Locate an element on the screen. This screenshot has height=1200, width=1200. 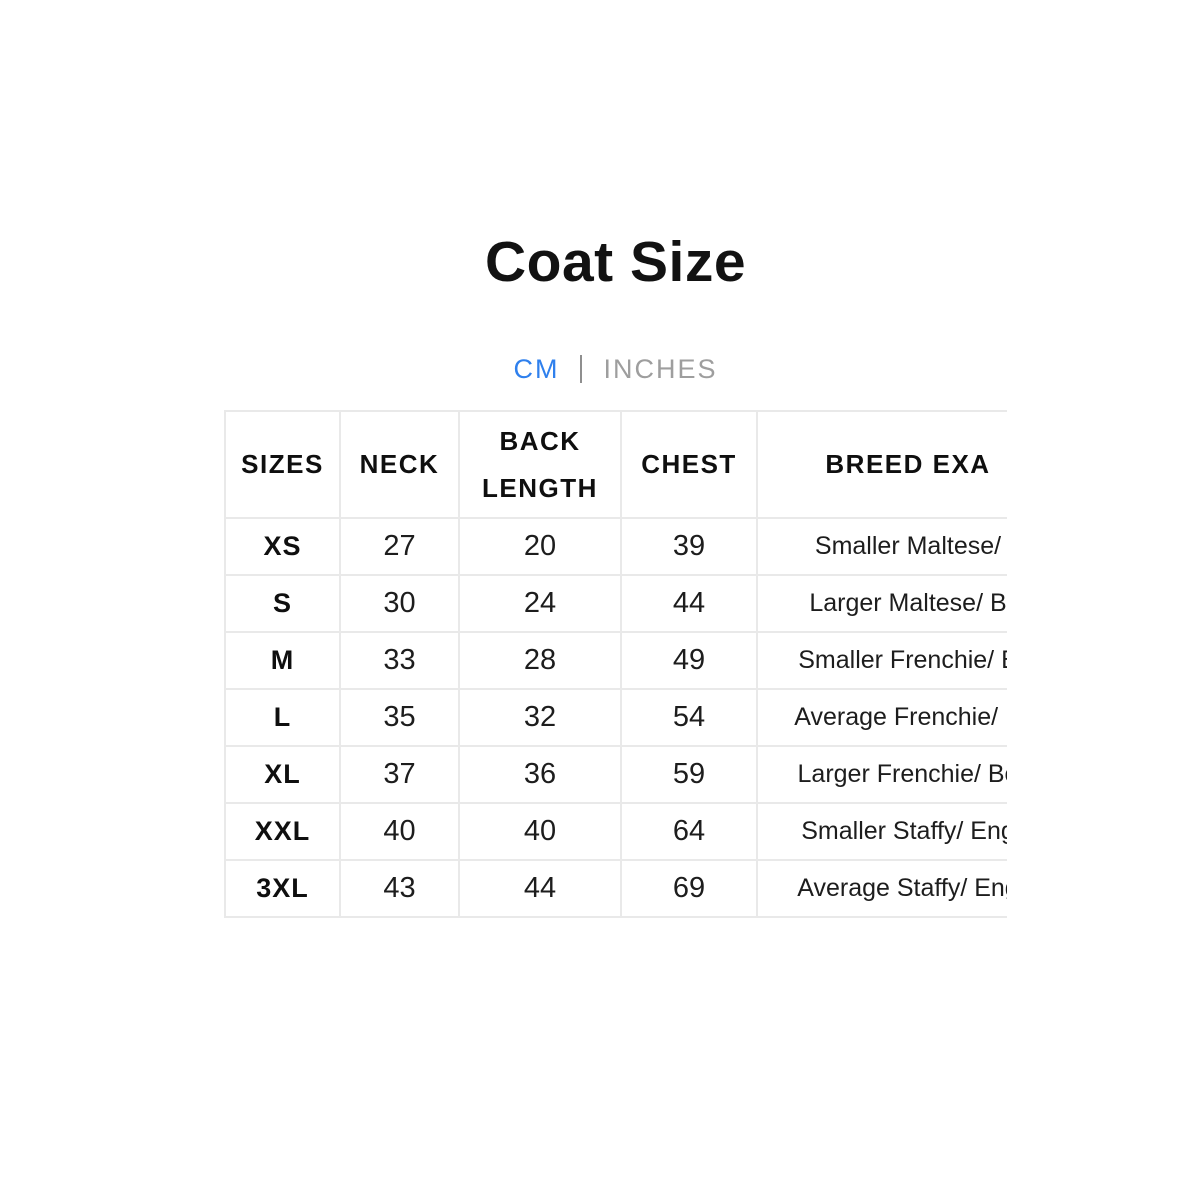
back-length-cell: 32 is located at coordinates (540, 717).